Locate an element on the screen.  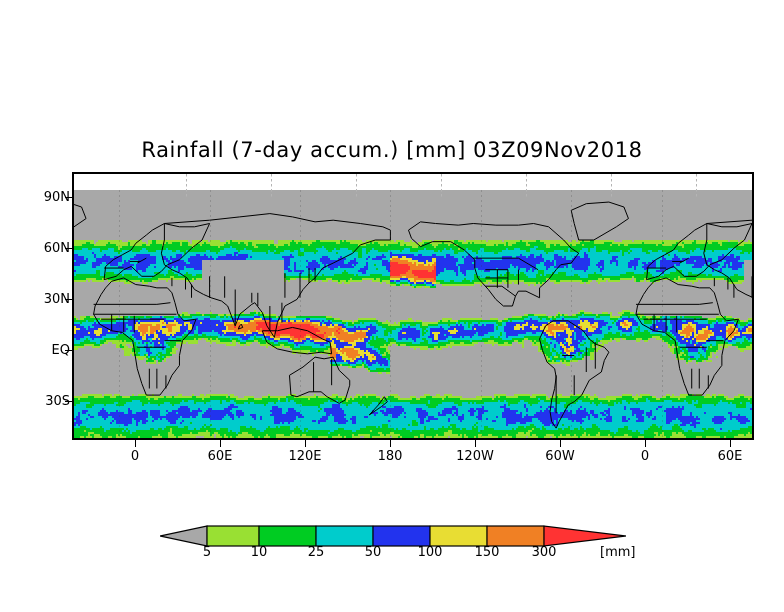
colorbar is located at coordinates (393, 536).